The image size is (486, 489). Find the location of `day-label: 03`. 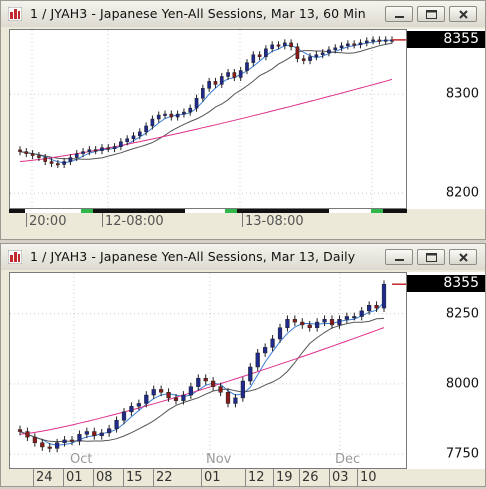

day-label: 03 is located at coordinates (340, 477).